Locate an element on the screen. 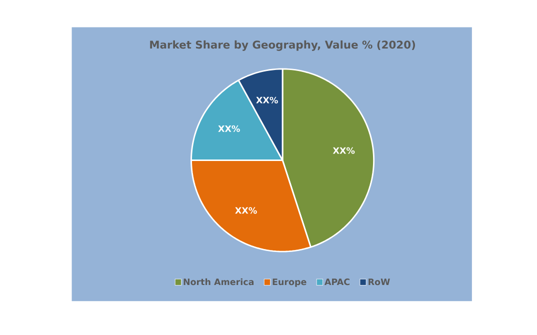 This screenshot has height=335, width=537. legend-label: RoW is located at coordinates (379, 282).